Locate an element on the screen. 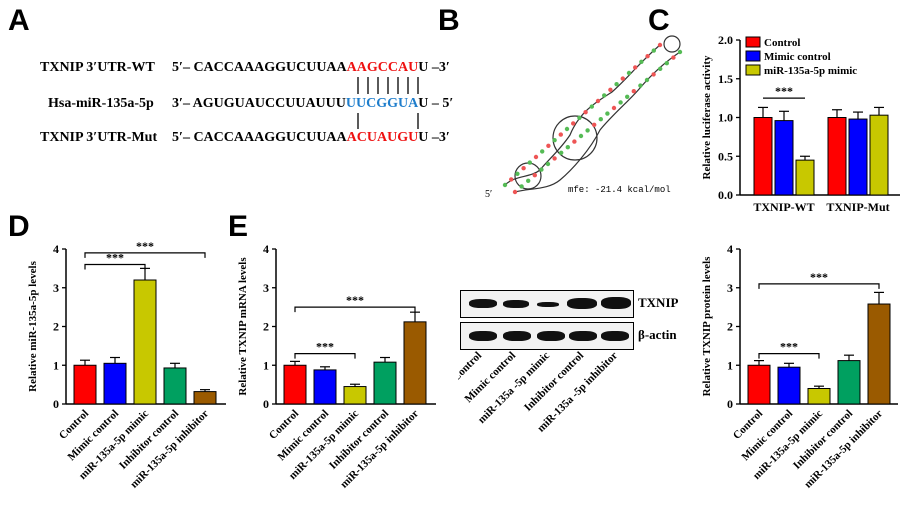  legend-label: Mimic control is located at coordinates (797, 57).